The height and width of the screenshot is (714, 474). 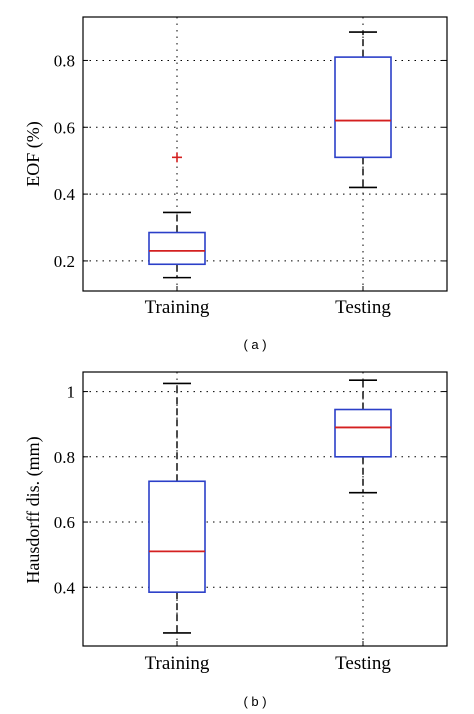 What do you see at coordinates (254, 701) in the screenshot?
I see `panel-b-caption: ( b )` at bounding box center [254, 701].